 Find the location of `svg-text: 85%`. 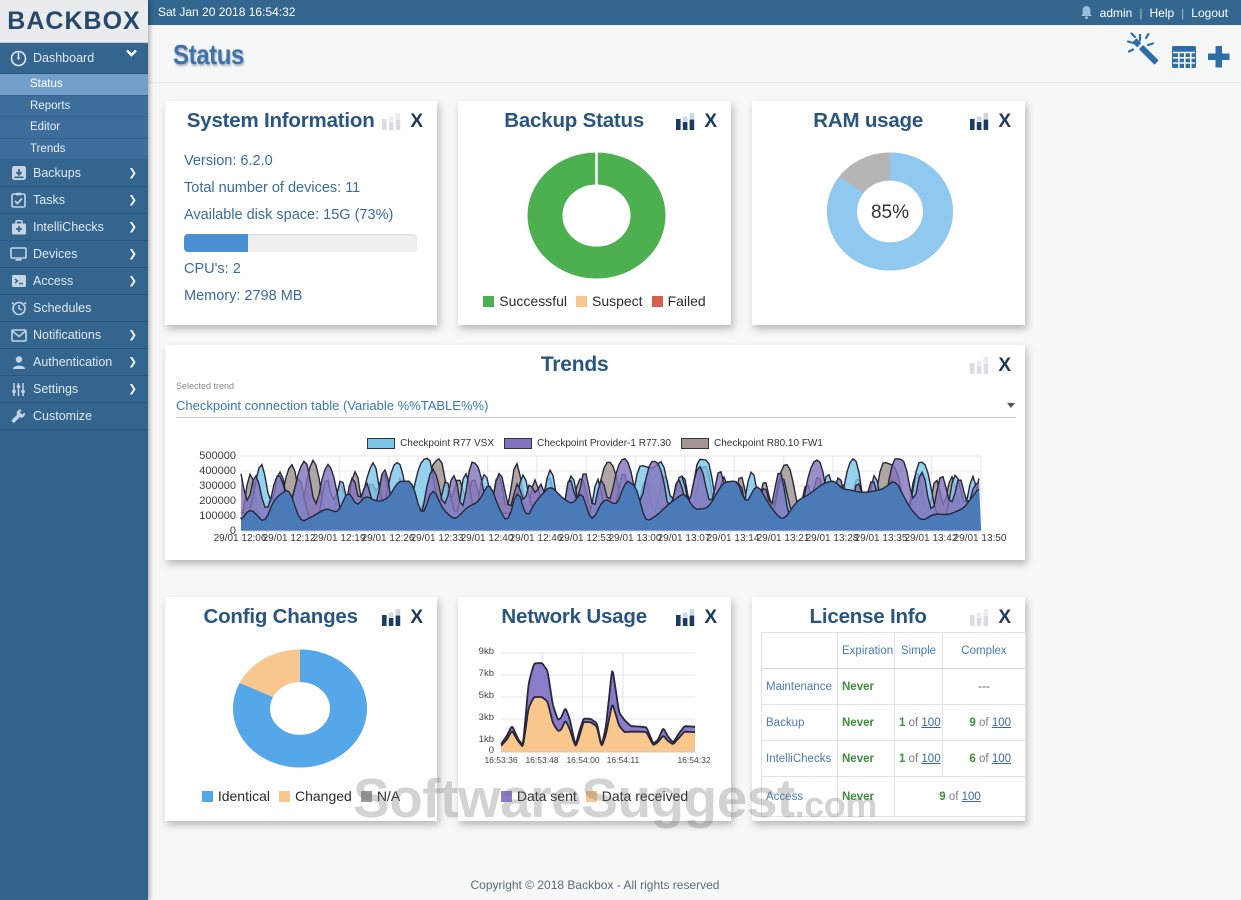

svg-text: 85% is located at coordinates (890, 212).